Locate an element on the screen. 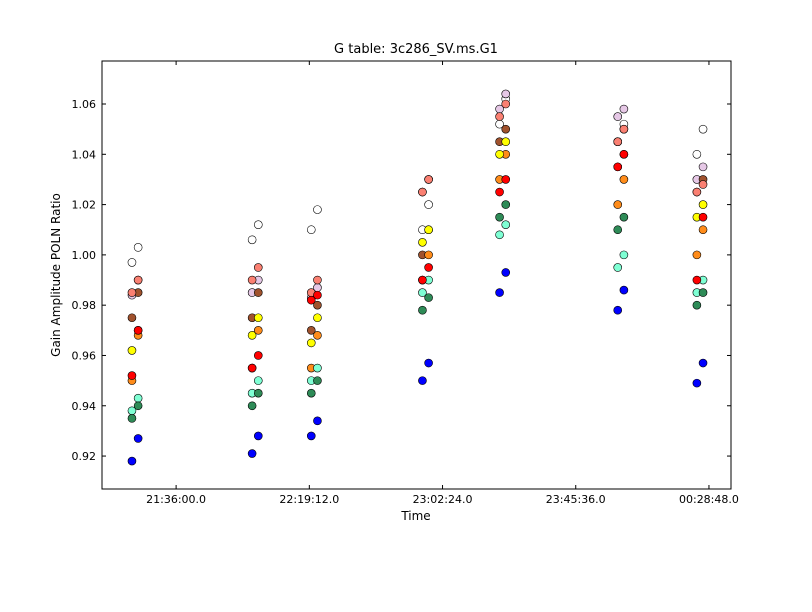 The image size is (812, 612). y-tick-label: 1.02 is located at coordinates (84, 205).